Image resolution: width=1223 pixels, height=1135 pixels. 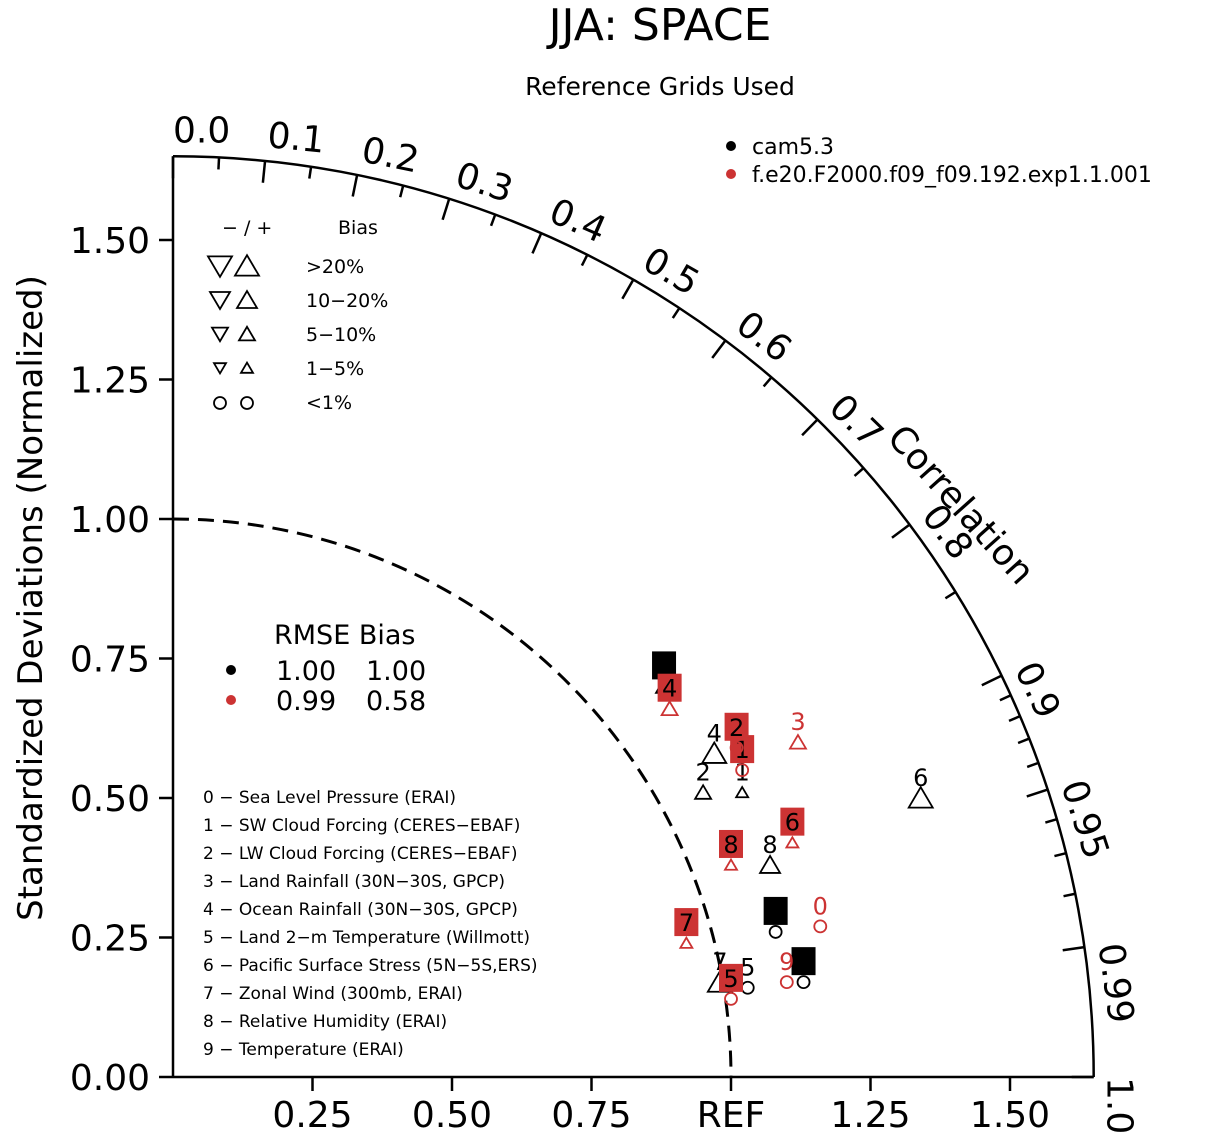 What do you see at coordinates (110, 520) in the screenshot?
I see `y-tick-label: 1.00` at bounding box center [110, 520].